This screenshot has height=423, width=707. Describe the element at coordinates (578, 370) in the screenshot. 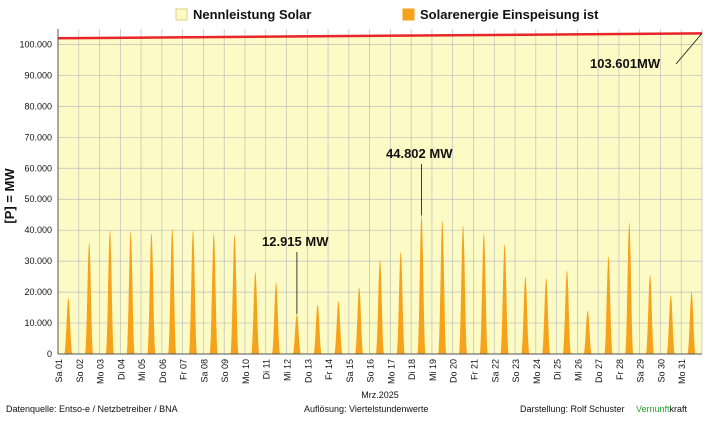

I see `x-tick-label: Mi 26` at that location.